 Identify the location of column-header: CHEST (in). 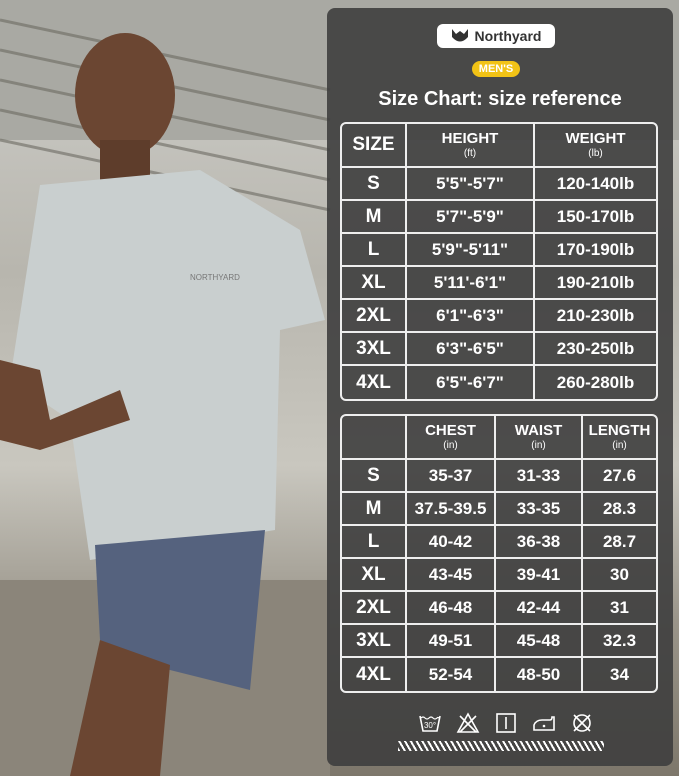
(451, 438).